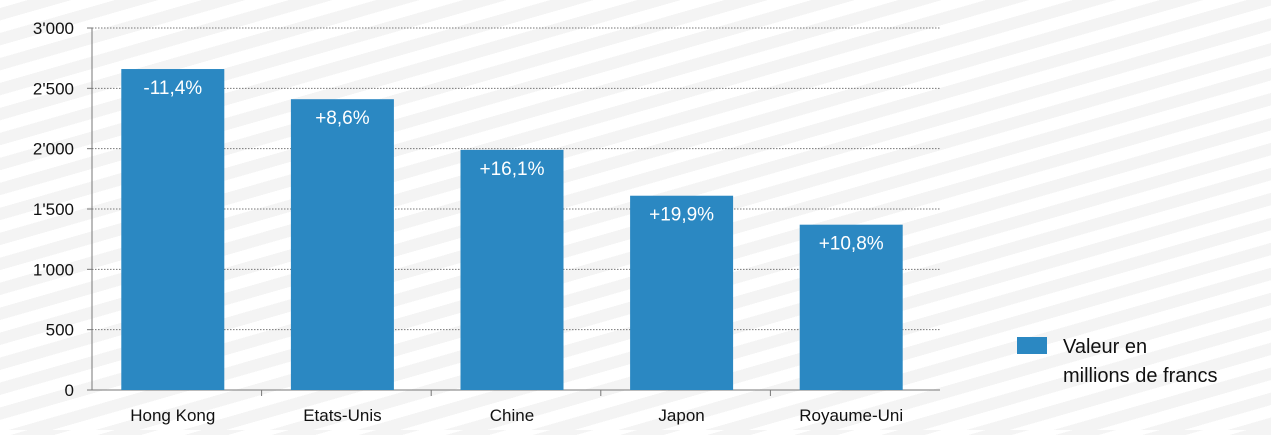 The image size is (1271, 435). I want to click on x-tick-label: Hong Kong, so click(172, 415).